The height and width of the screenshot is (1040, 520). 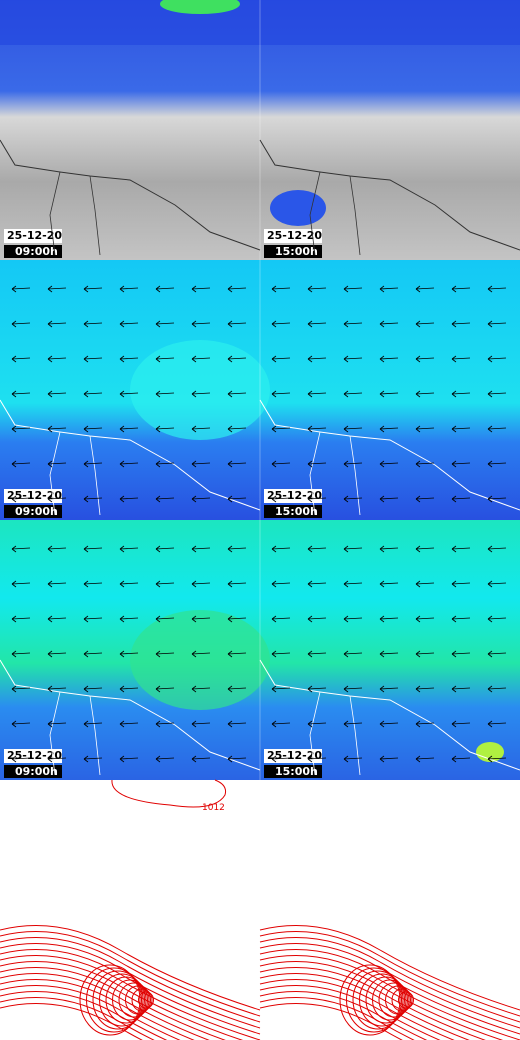 What do you see at coordinates (200, 660) in the screenshot?
I see `gust-zone` at bounding box center [200, 660].